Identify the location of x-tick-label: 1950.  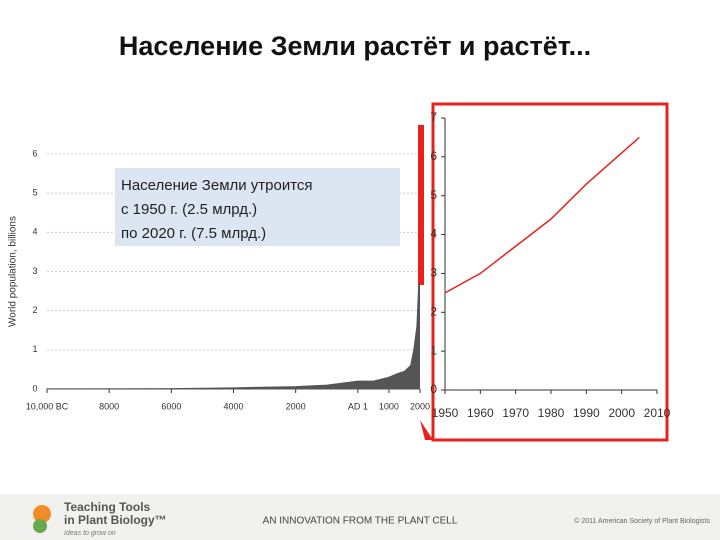
(445, 413).